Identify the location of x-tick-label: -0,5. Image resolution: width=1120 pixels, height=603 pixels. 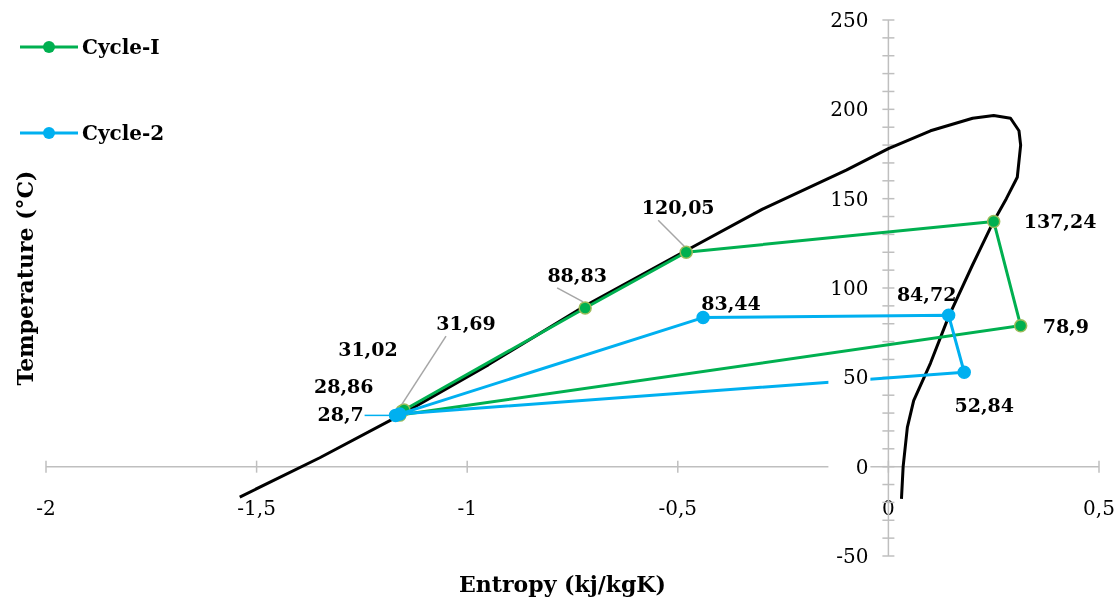
(678, 508).